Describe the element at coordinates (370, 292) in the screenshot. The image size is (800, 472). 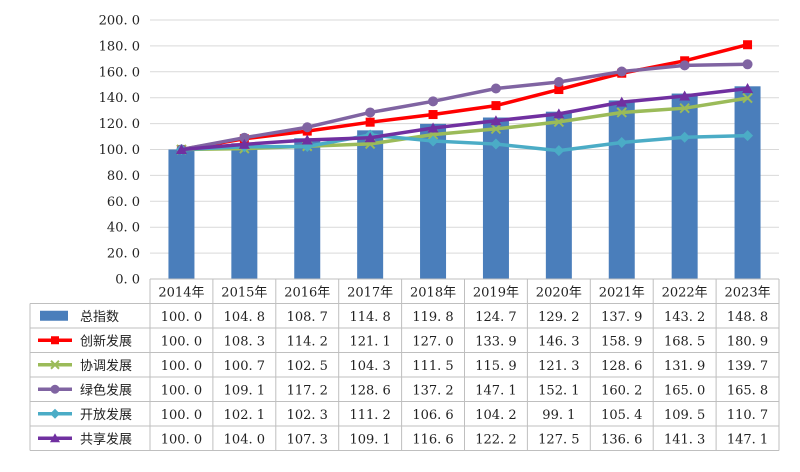
I see `x-tick-label: 2017年` at that location.